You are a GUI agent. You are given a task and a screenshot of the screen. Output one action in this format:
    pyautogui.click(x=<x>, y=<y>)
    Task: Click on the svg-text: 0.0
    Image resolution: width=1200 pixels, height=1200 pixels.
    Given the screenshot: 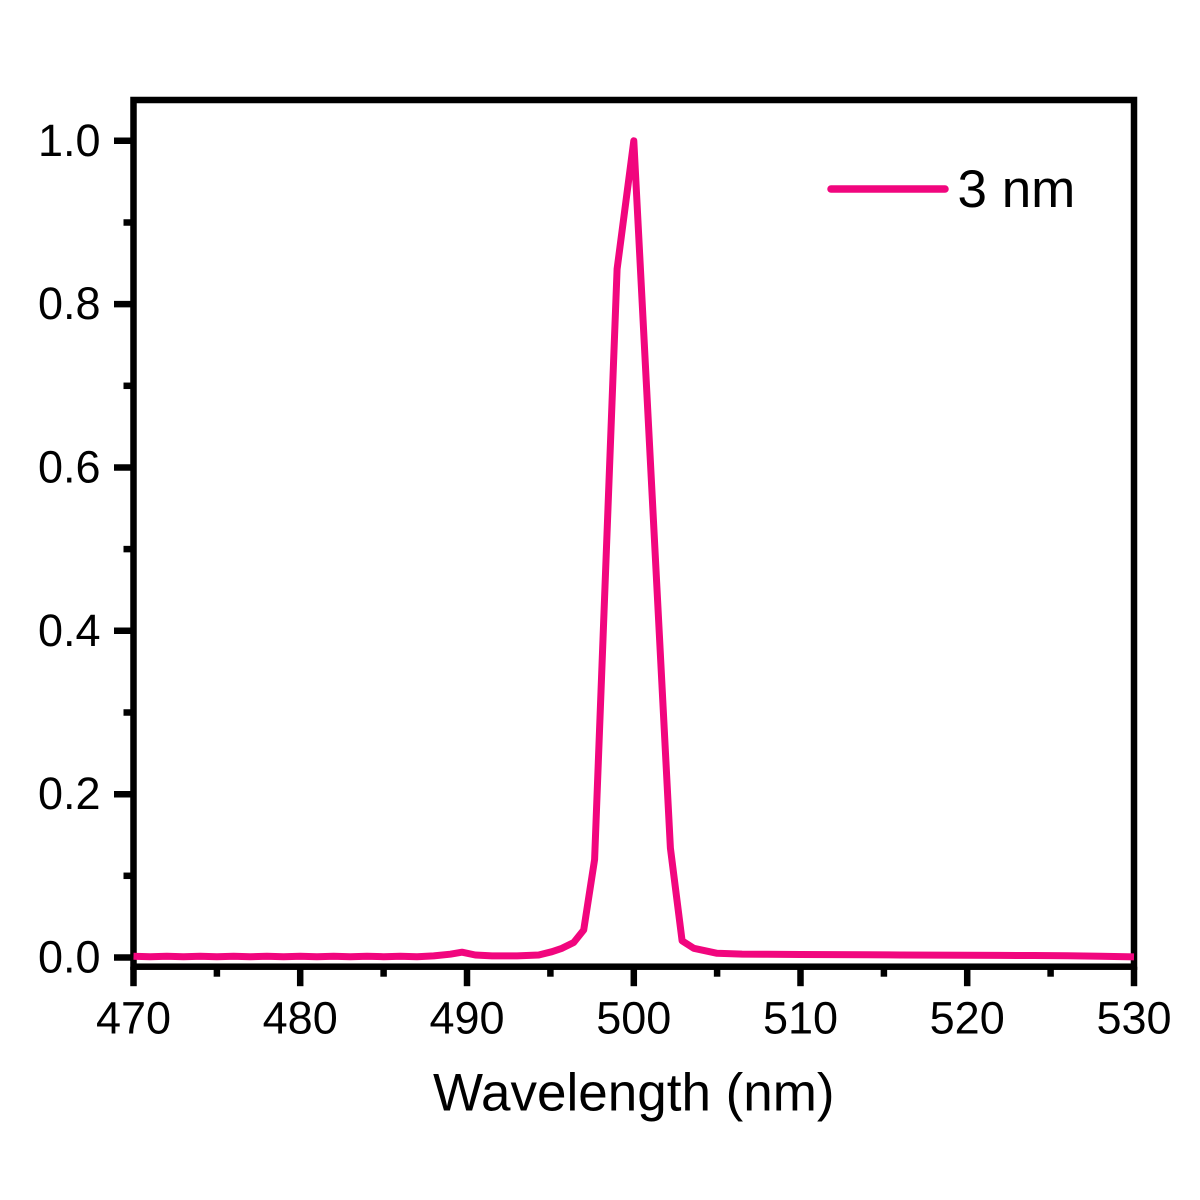 What is the action you would take?
    pyautogui.click(x=69, y=957)
    